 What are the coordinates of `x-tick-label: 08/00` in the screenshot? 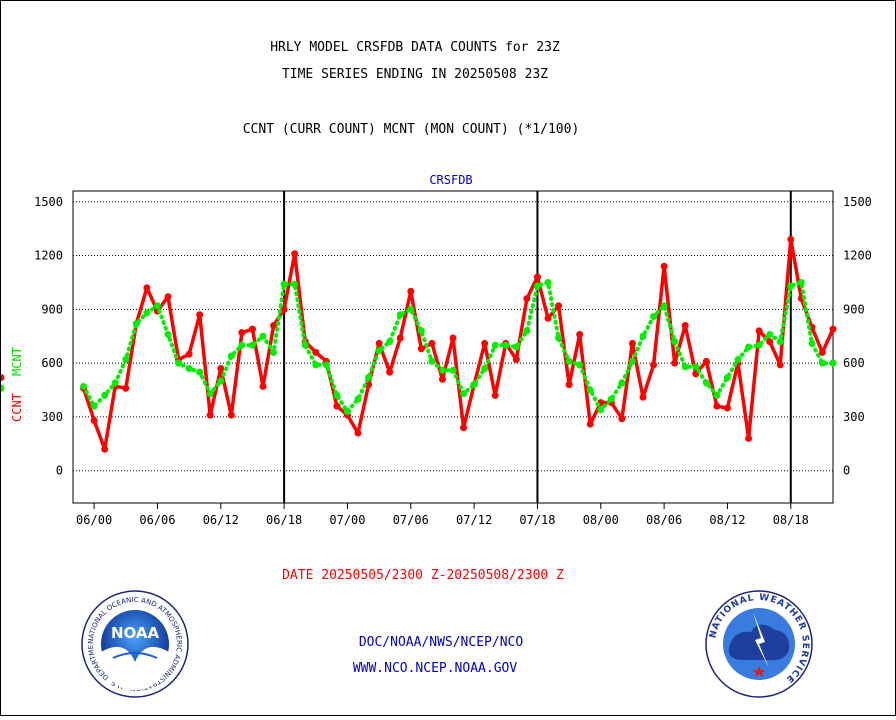 It's located at (601, 520).